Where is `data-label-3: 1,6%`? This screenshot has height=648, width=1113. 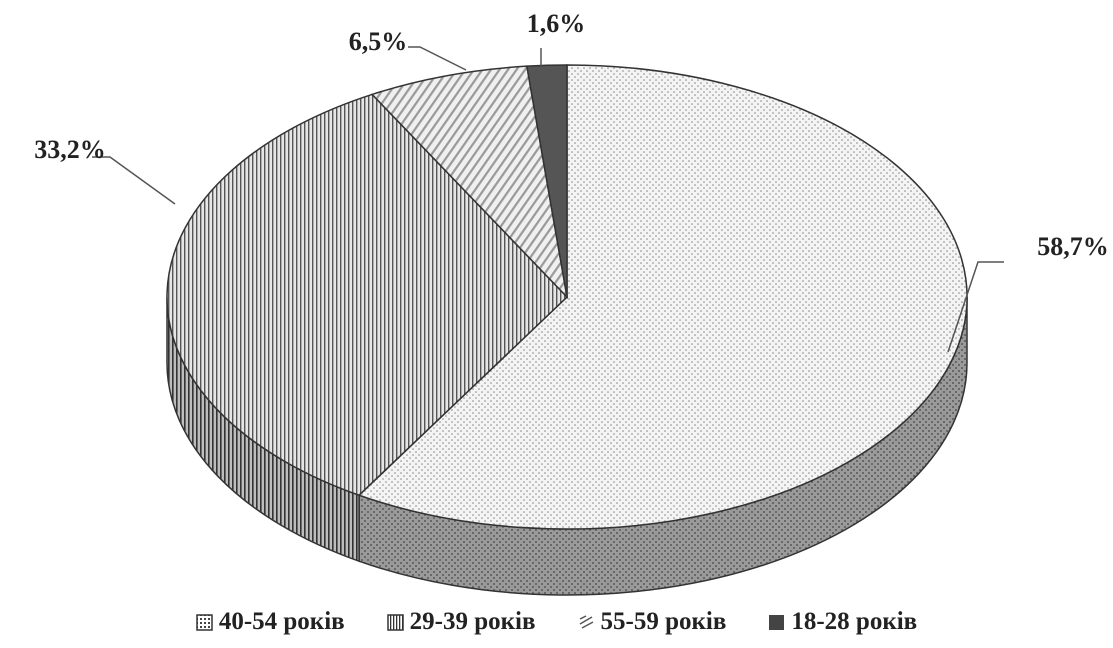 data-label-3: 1,6% is located at coordinates (556, 23).